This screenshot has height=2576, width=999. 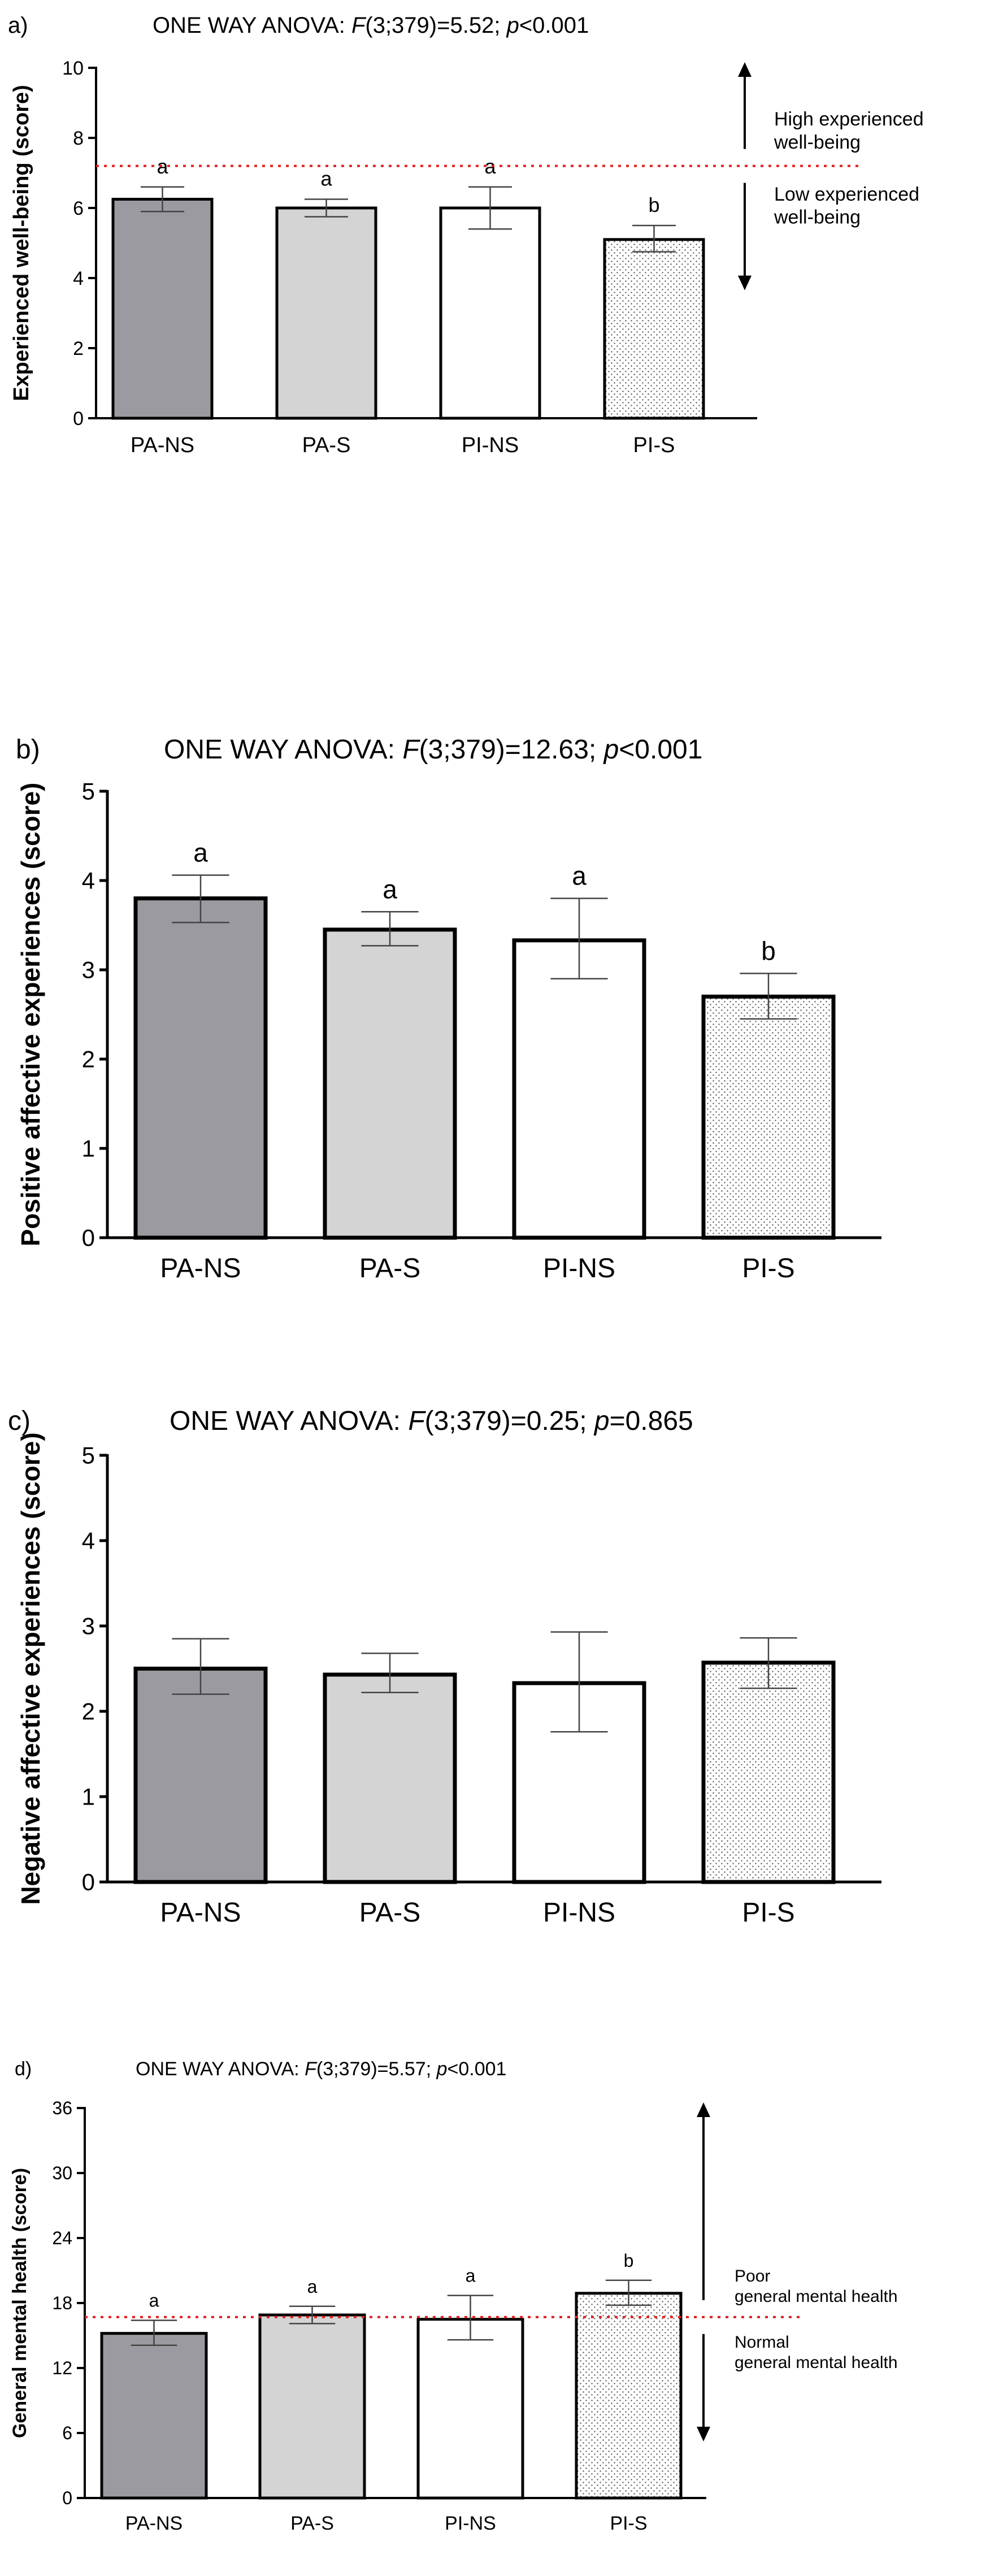 What do you see at coordinates (762, 2342) in the screenshot?
I see `annotation-low-line1: Normal` at bounding box center [762, 2342].